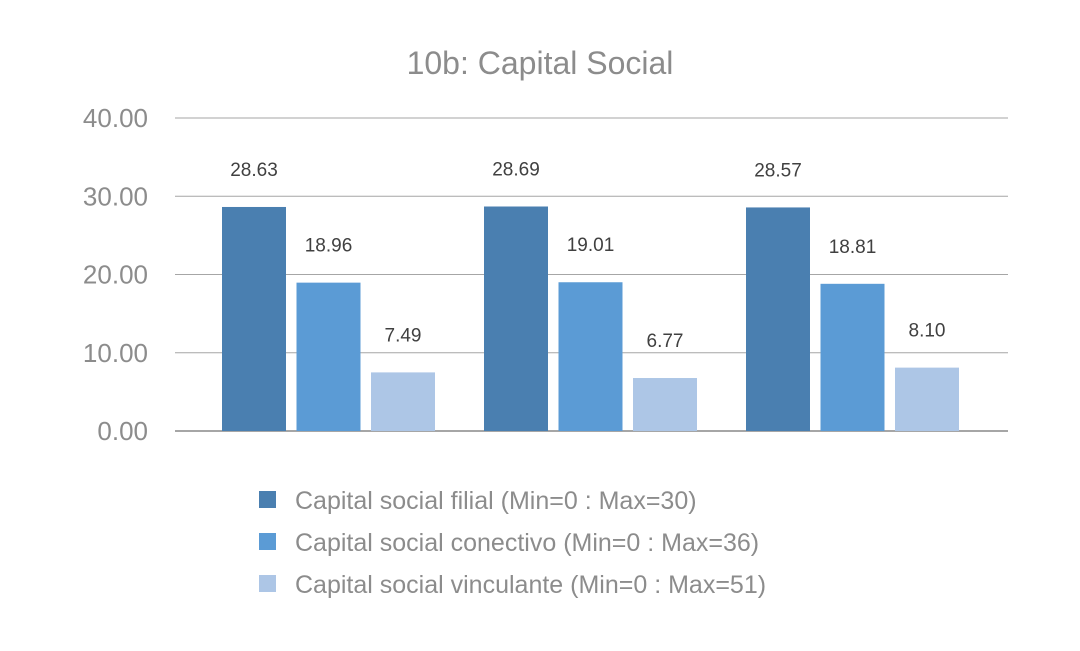  Describe the element at coordinates (927, 331) in the screenshot. I see `data-label: 8.10` at that location.